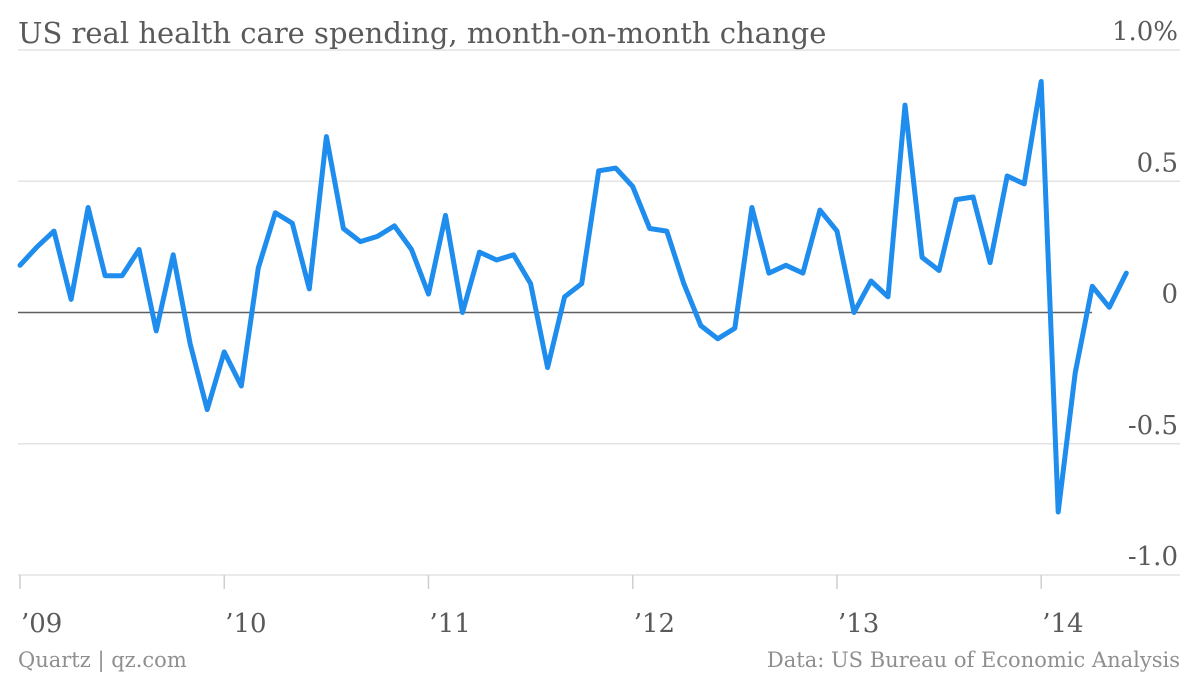 The height and width of the screenshot is (676, 1200). What do you see at coordinates (1169, 295) in the screenshot?
I see `y-tick-label: 0` at bounding box center [1169, 295].